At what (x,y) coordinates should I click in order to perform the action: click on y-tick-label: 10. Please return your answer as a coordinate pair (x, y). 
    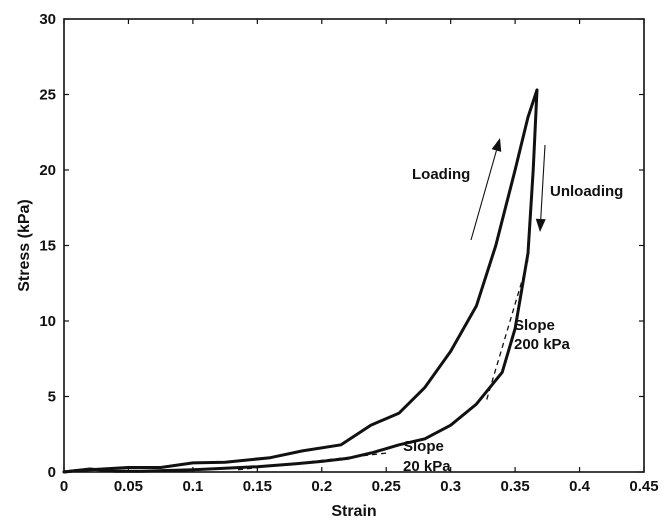
    Looking at the image, I should click on (47, 321).